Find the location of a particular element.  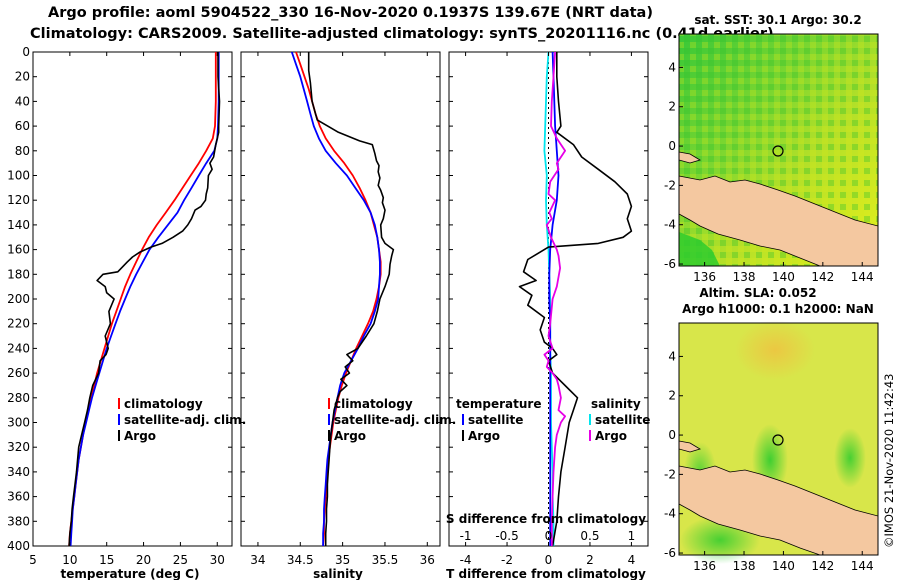

sla-map is located at coordinates (778, 442).